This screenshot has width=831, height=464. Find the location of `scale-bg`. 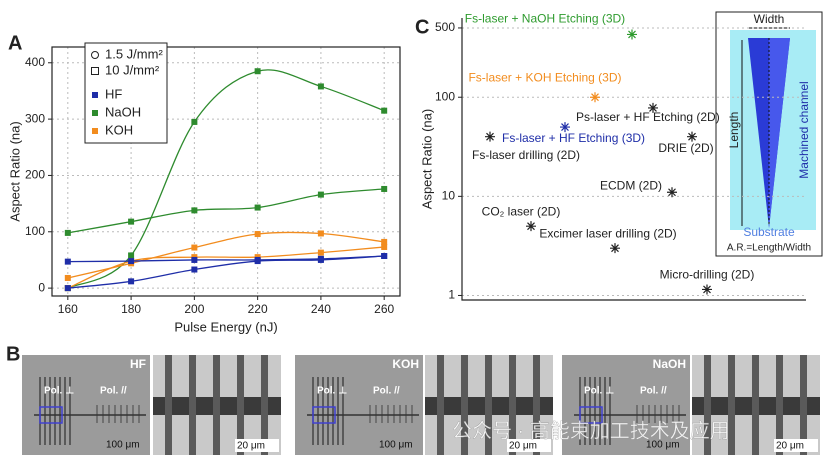

scale-bg is located at coordinates (257, 445).